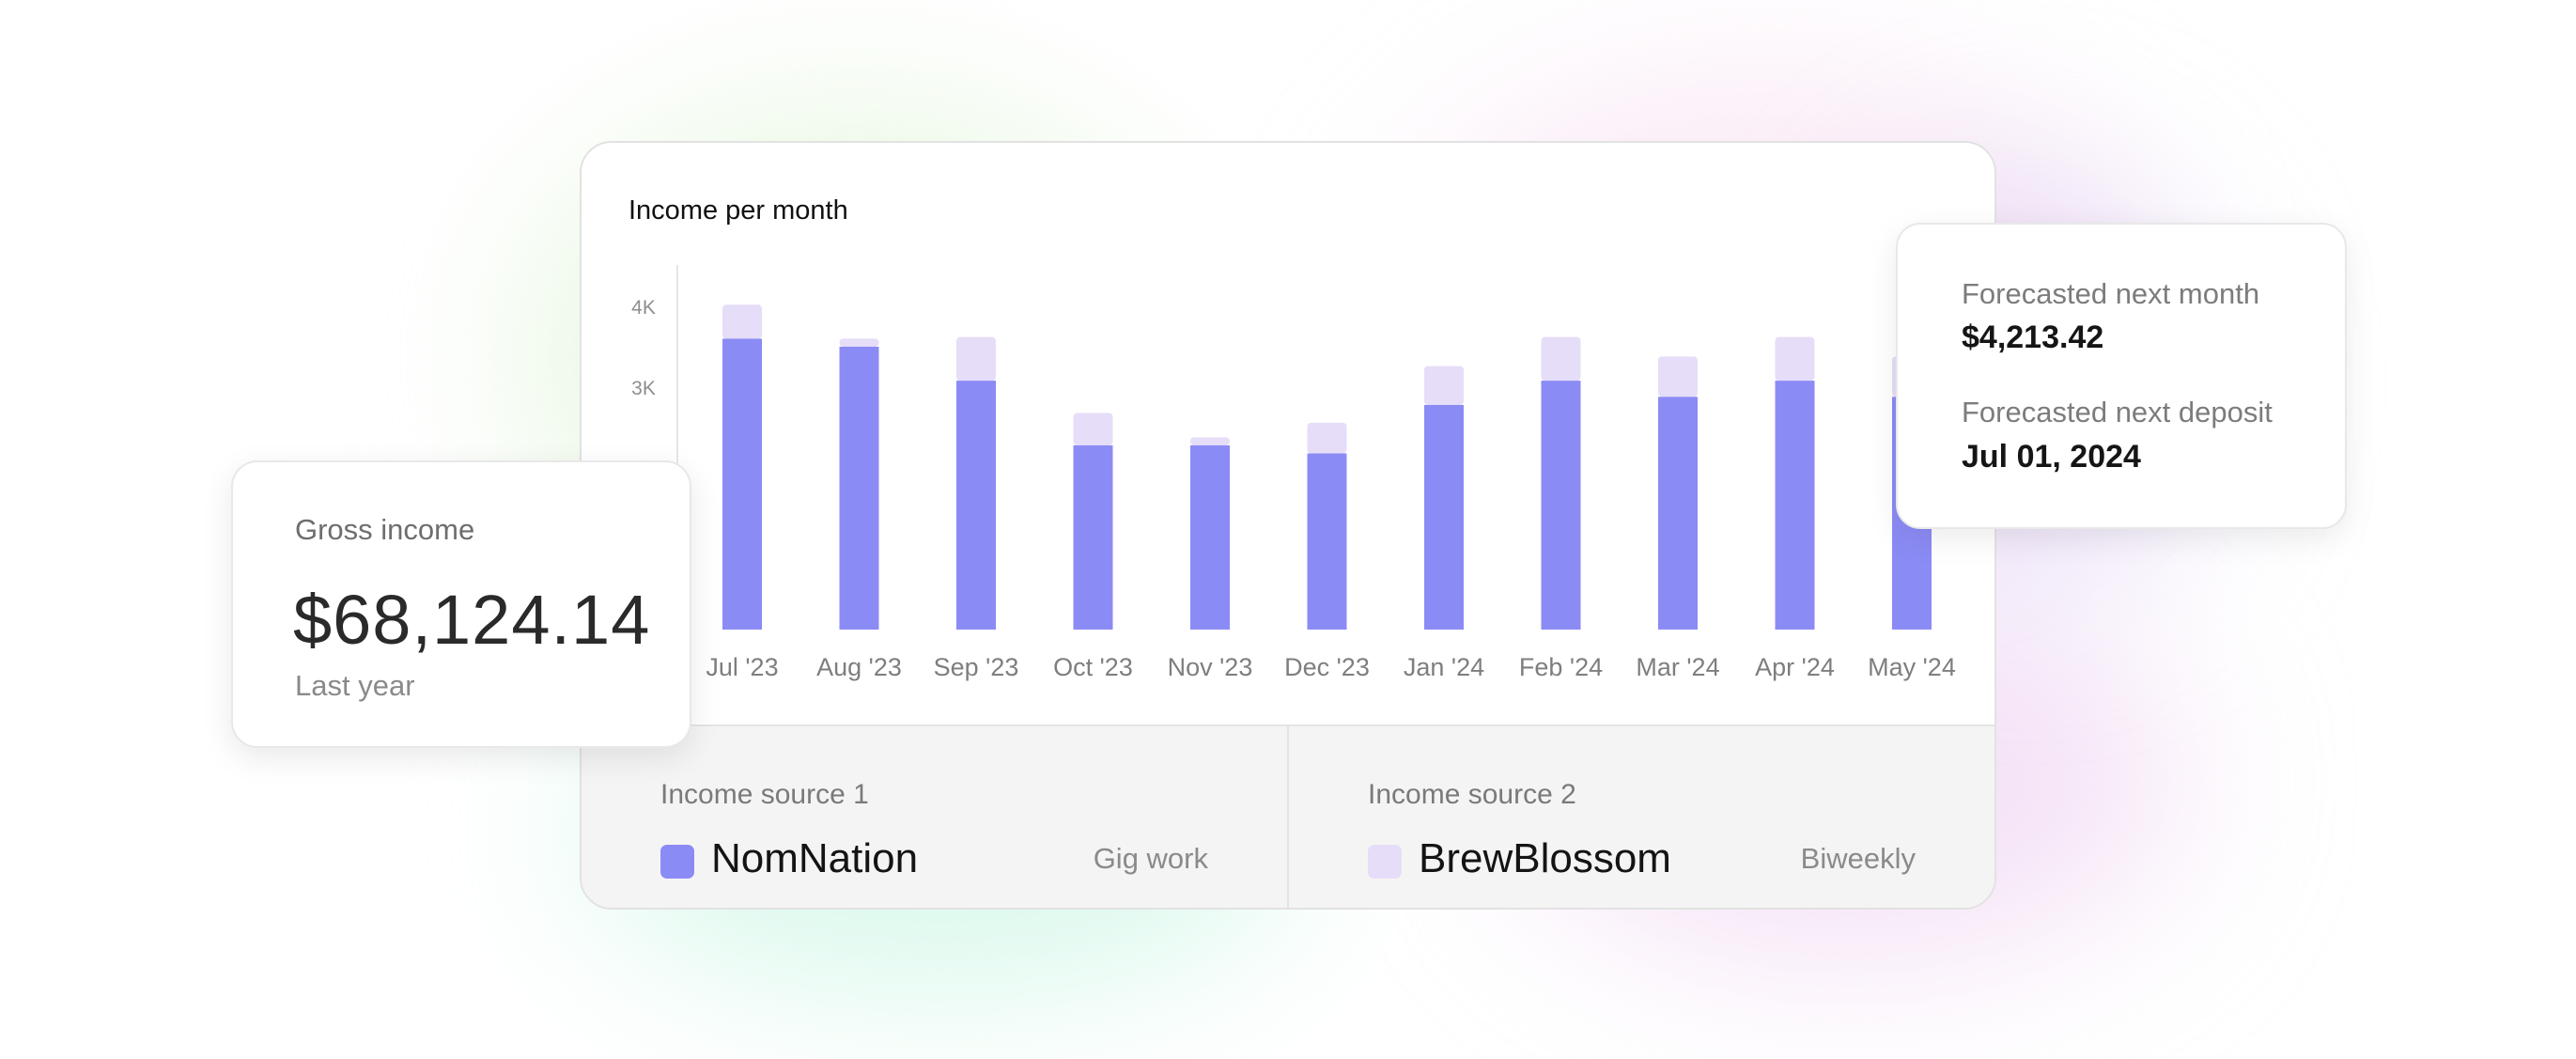  What do you see at coordinates (385, 529) in the screenshot?
I see `gross-income-title: Gross income` at bounding box center [385, 529].